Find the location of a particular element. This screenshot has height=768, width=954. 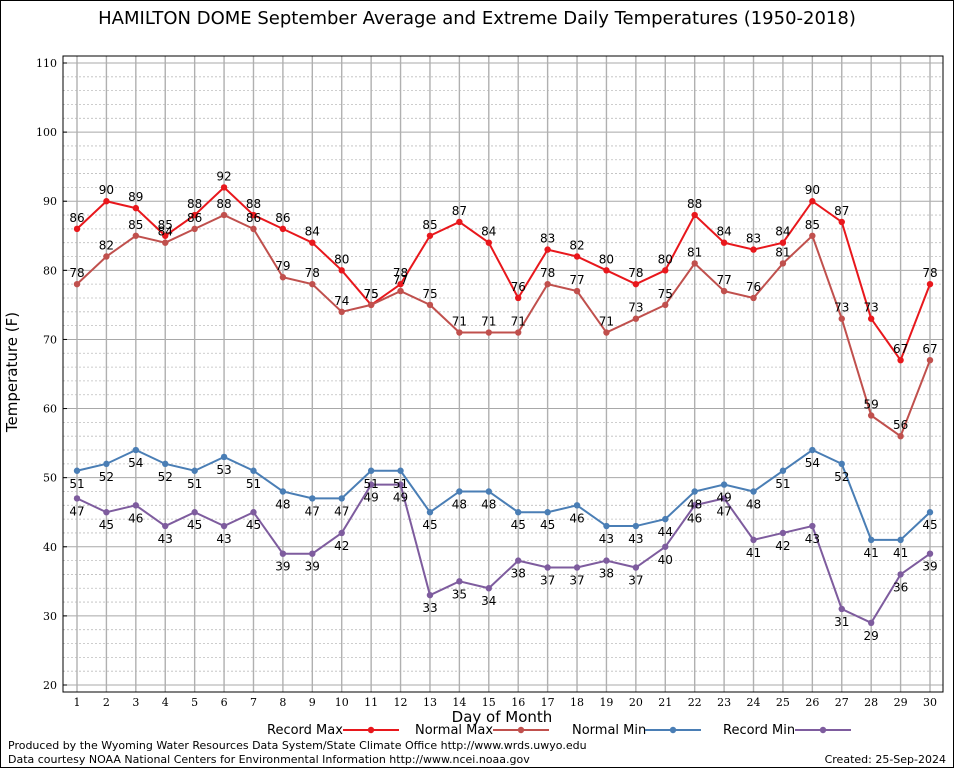

x-tick-label: 25 is located at coordinates (783, 702).